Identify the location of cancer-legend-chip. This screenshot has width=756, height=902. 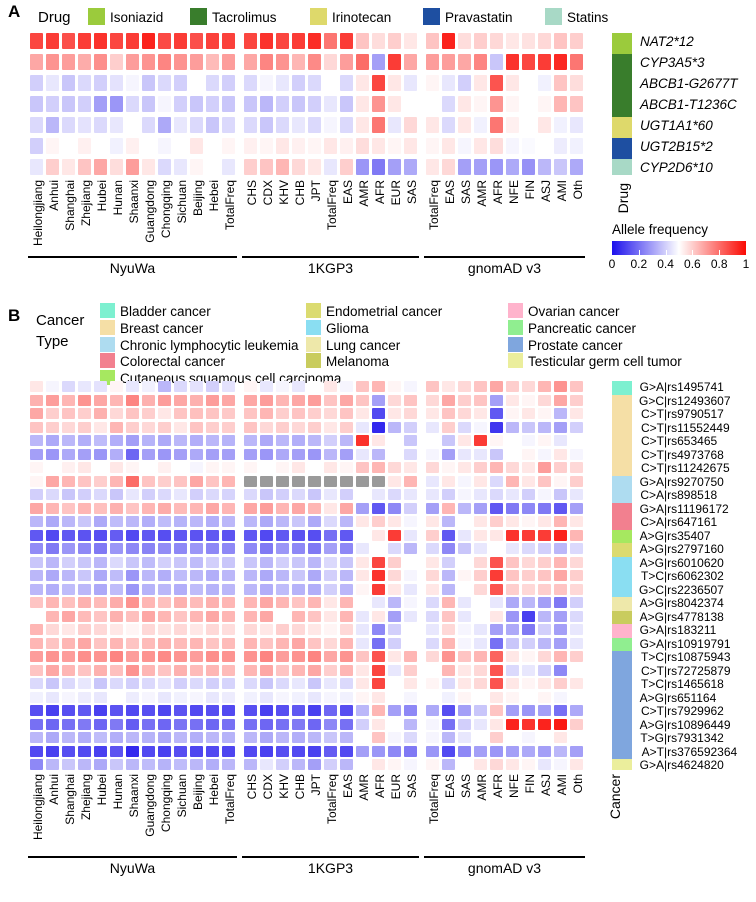
(515, 344).